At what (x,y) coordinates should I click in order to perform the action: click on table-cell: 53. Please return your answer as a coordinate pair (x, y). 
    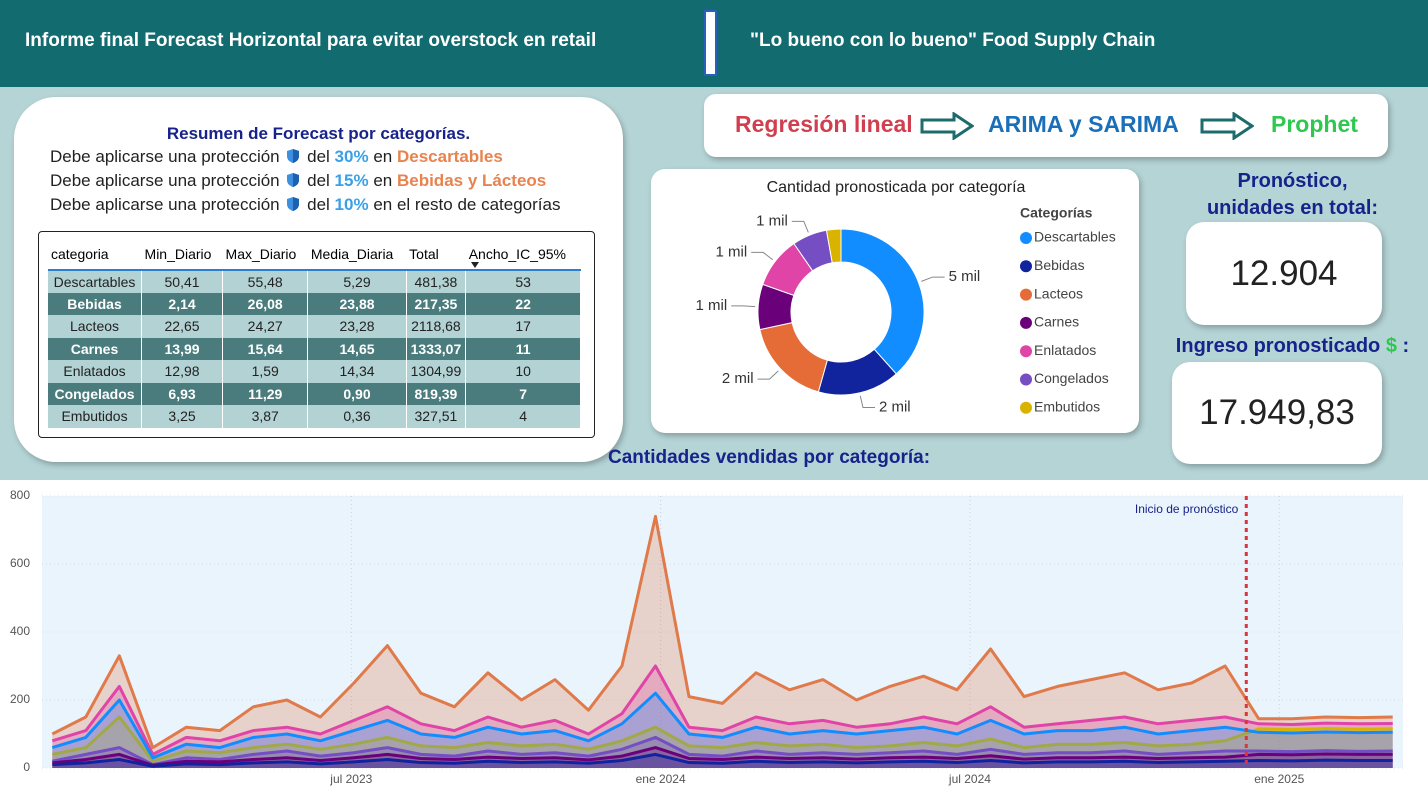
    Looking at the image, I should click on (523, 281).